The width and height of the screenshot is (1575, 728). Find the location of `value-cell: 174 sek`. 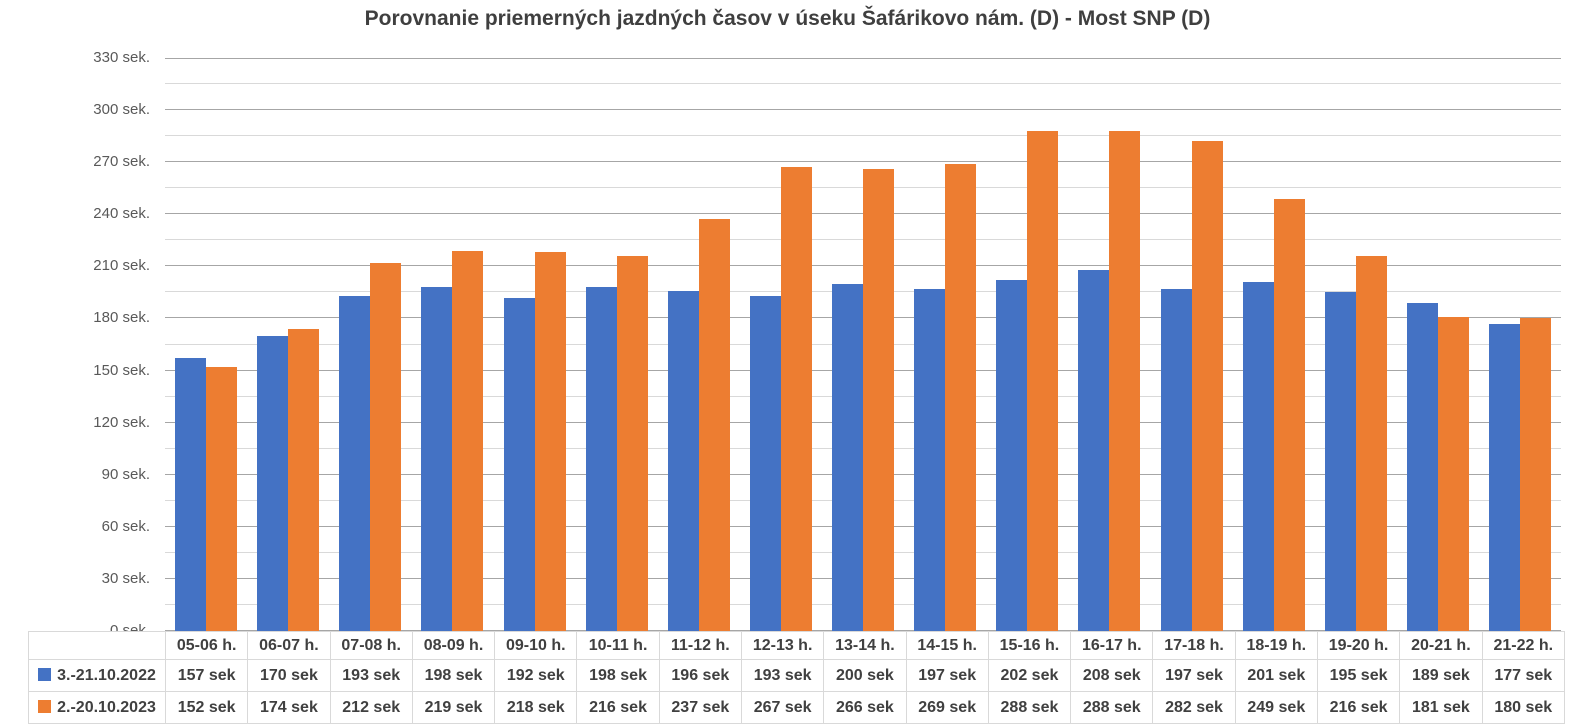

value-cell: 174 sek is located at coordinates (289, 707).